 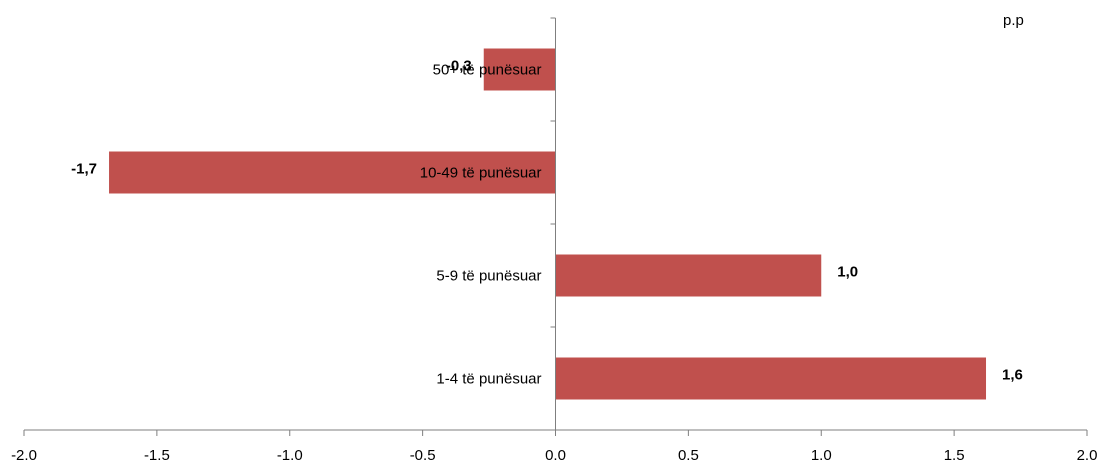 I want to click on x-tick-label: -0.5, so click(x=423, y=455).